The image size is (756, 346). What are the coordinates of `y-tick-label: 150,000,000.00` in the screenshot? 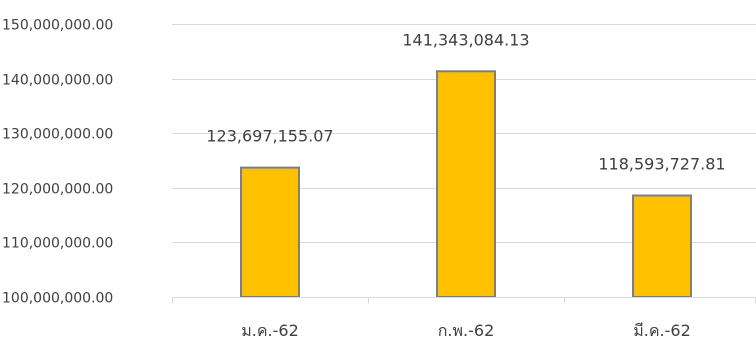 It's located at (57, 26).